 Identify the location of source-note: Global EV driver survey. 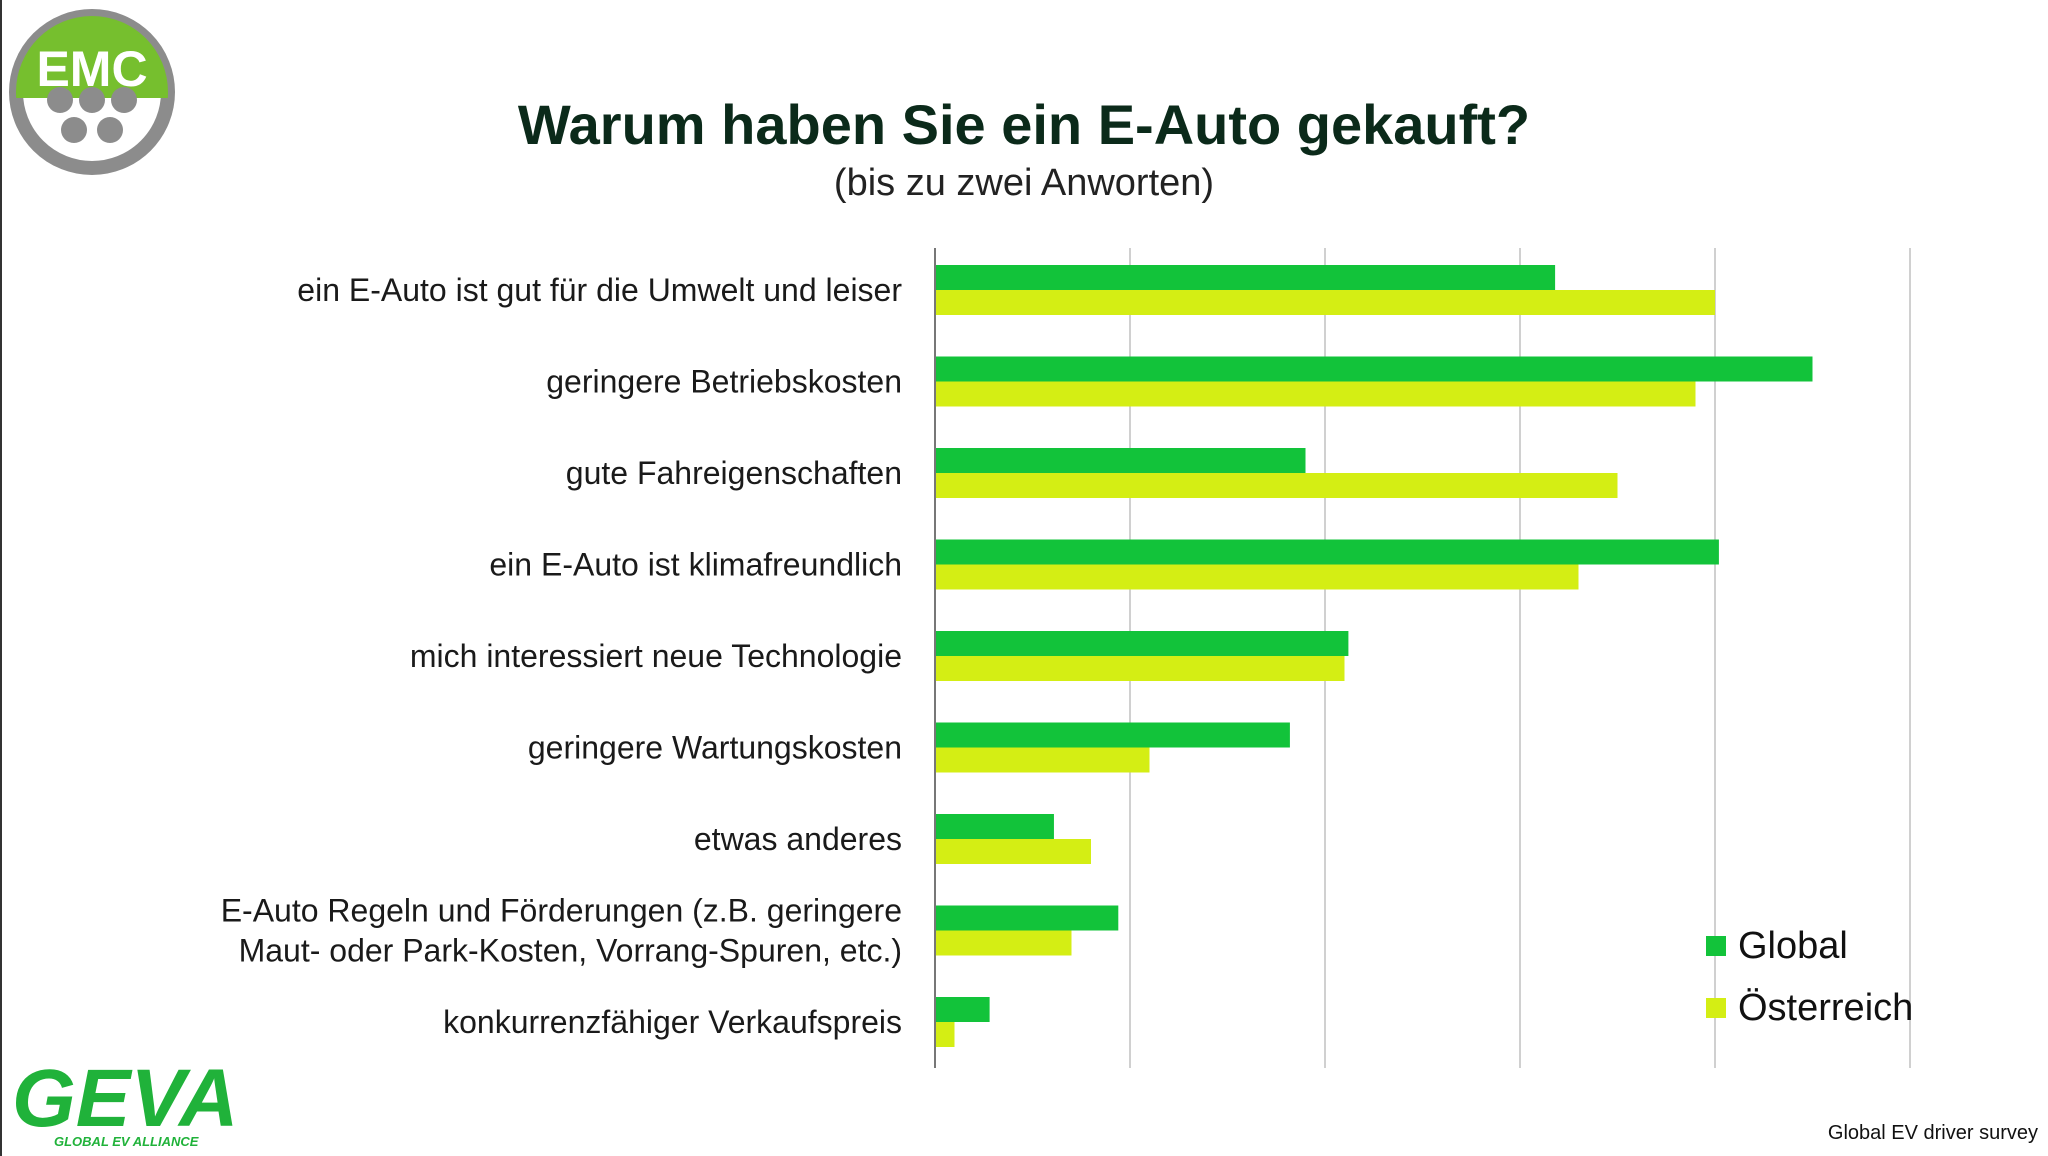
(1932, 1133).